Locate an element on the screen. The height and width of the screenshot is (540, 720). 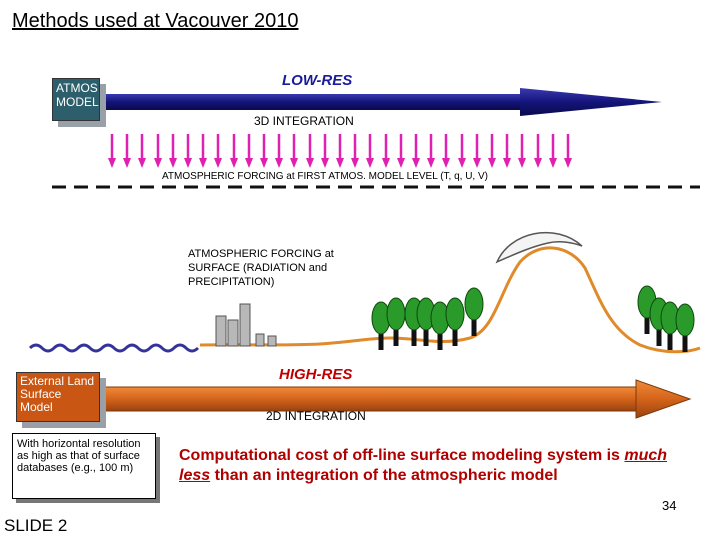
forcing-arrows is located at coordinates (340, 151).